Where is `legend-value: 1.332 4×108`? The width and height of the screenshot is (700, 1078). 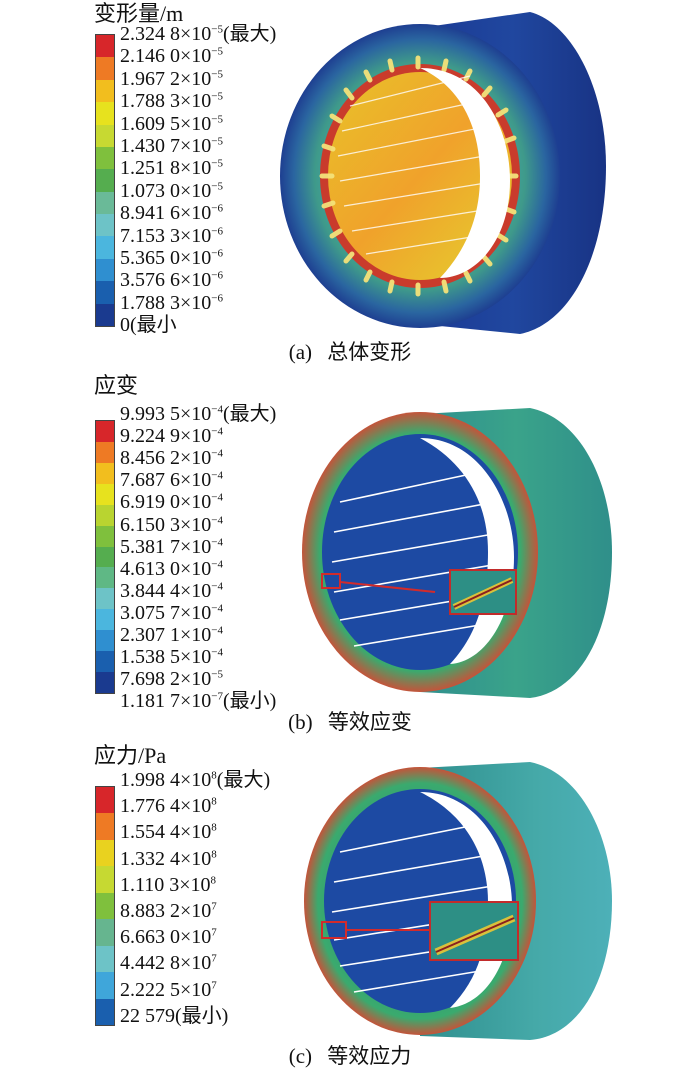
legend-value: 1.332 4×108 is located at coordinates (168, 858).